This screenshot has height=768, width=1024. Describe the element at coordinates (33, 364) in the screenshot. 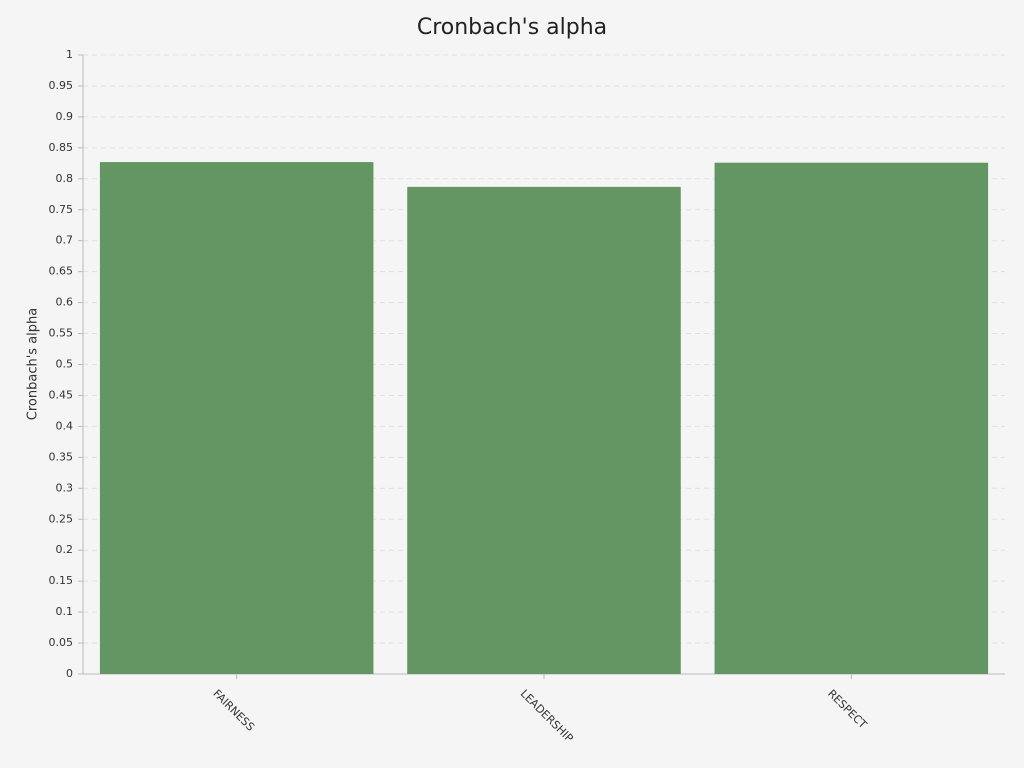

I see `y-axis-title: Cronbach's alpha` at that location.